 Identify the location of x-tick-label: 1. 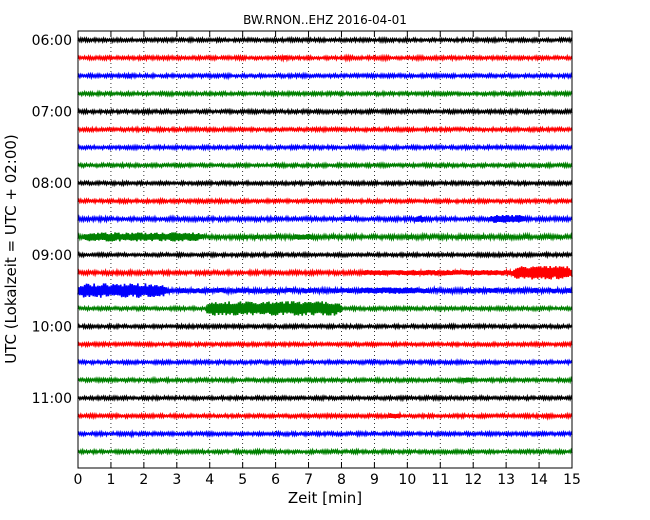
(110, 480).